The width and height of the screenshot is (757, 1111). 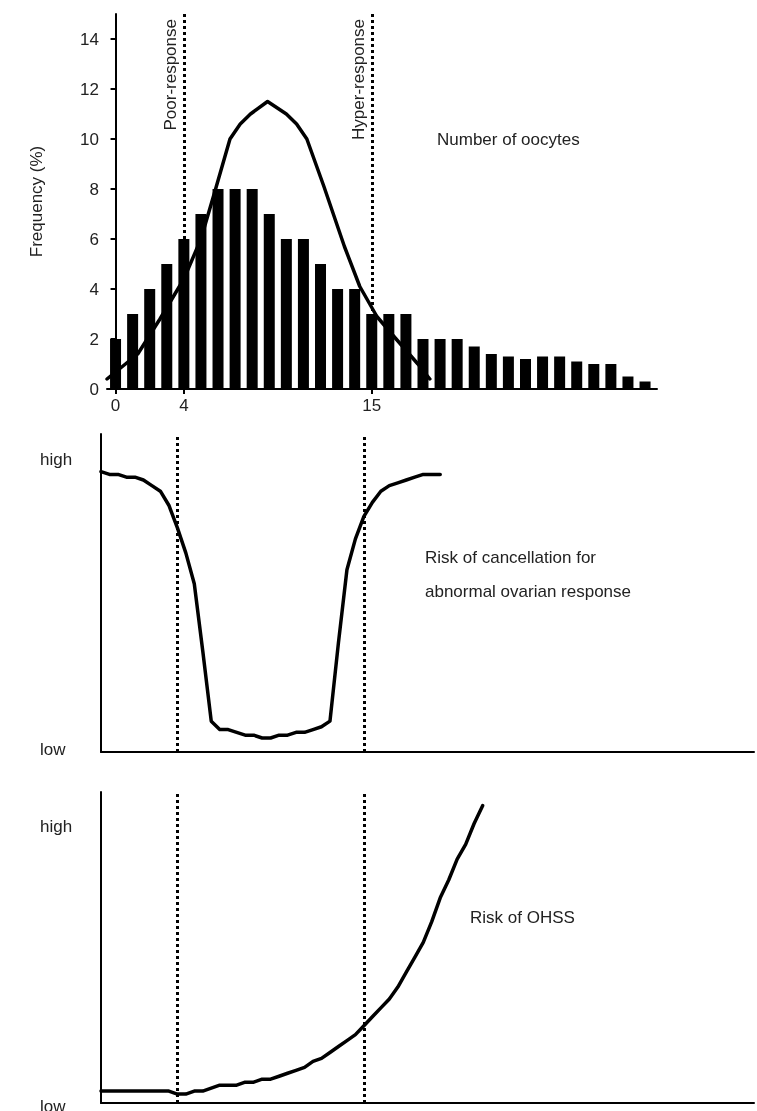 What do you see at coordinates (522, 917) in the screenshot?
I see `annotation: Risk of OHSS` at bounding box center [522, 917].